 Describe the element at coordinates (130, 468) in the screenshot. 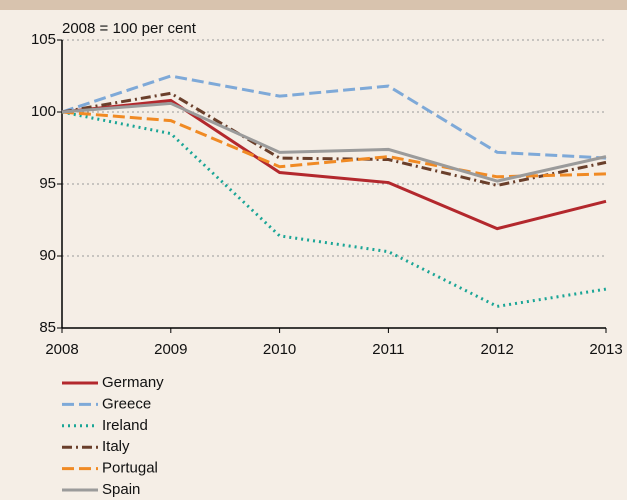

I see `legend-label: Portugal` at that location.